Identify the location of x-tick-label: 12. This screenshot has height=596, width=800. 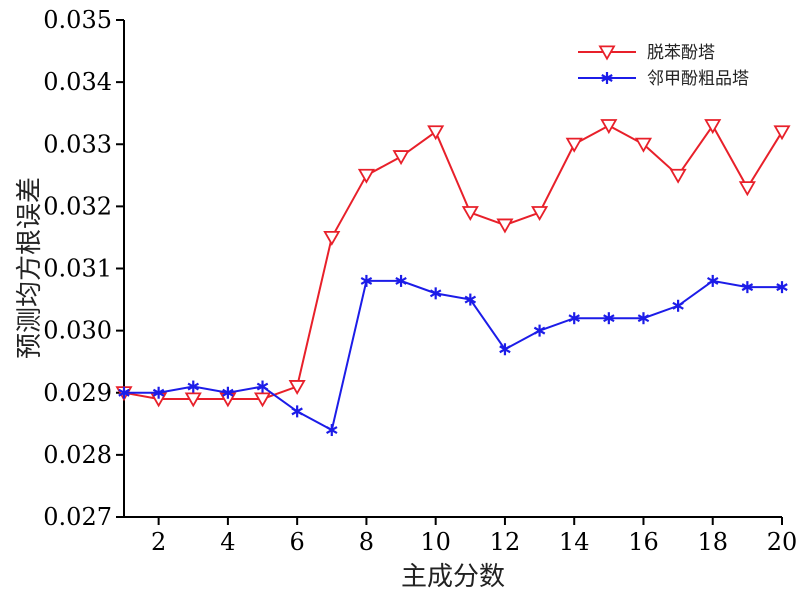
(505, 542).